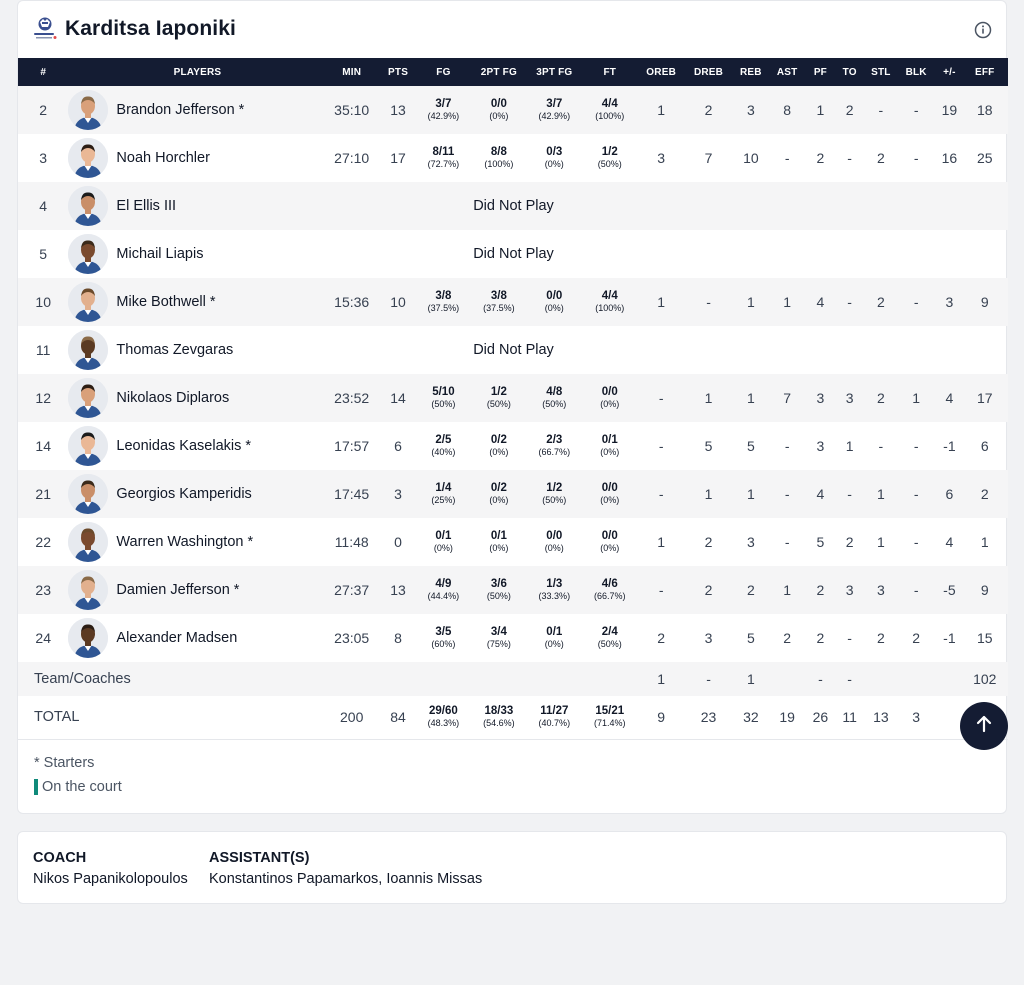 The width and height of the screenshot is (1024, 985). I want to click on fg3-cell: 0/0 (0%), so click(554, 302).